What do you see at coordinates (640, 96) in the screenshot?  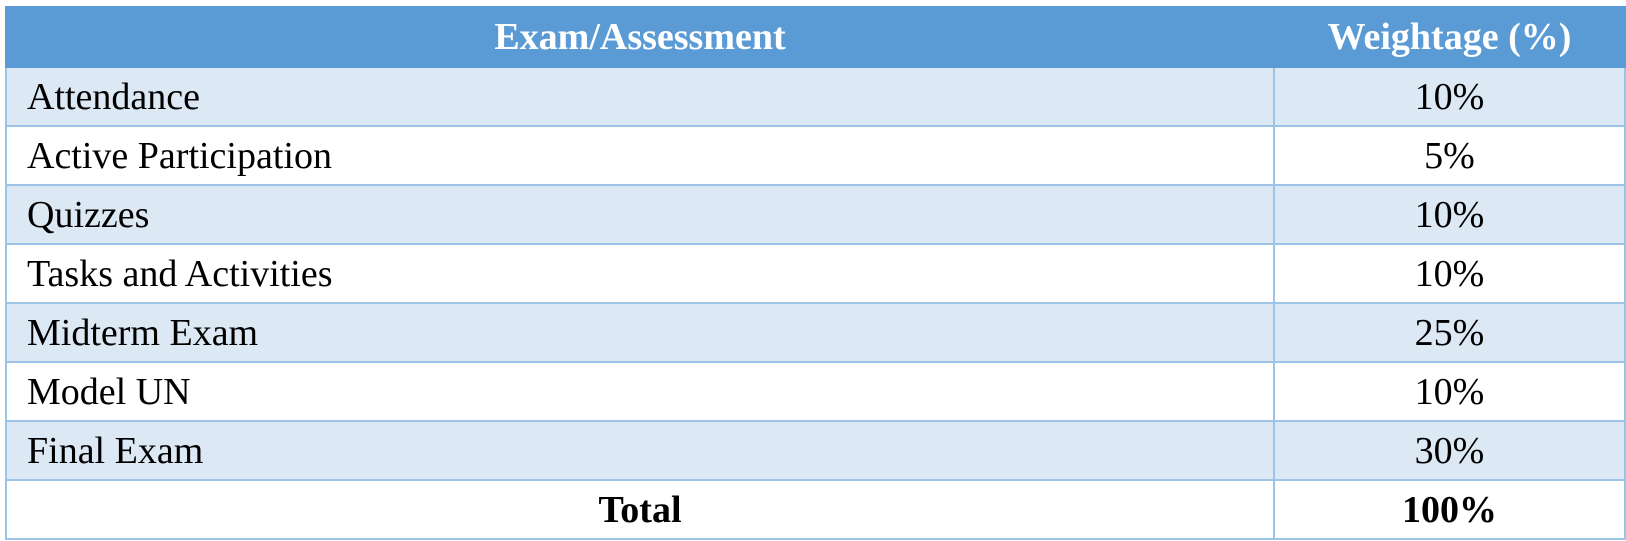 I see `assessment-name: Attendance` at bounding box center [640, 96].